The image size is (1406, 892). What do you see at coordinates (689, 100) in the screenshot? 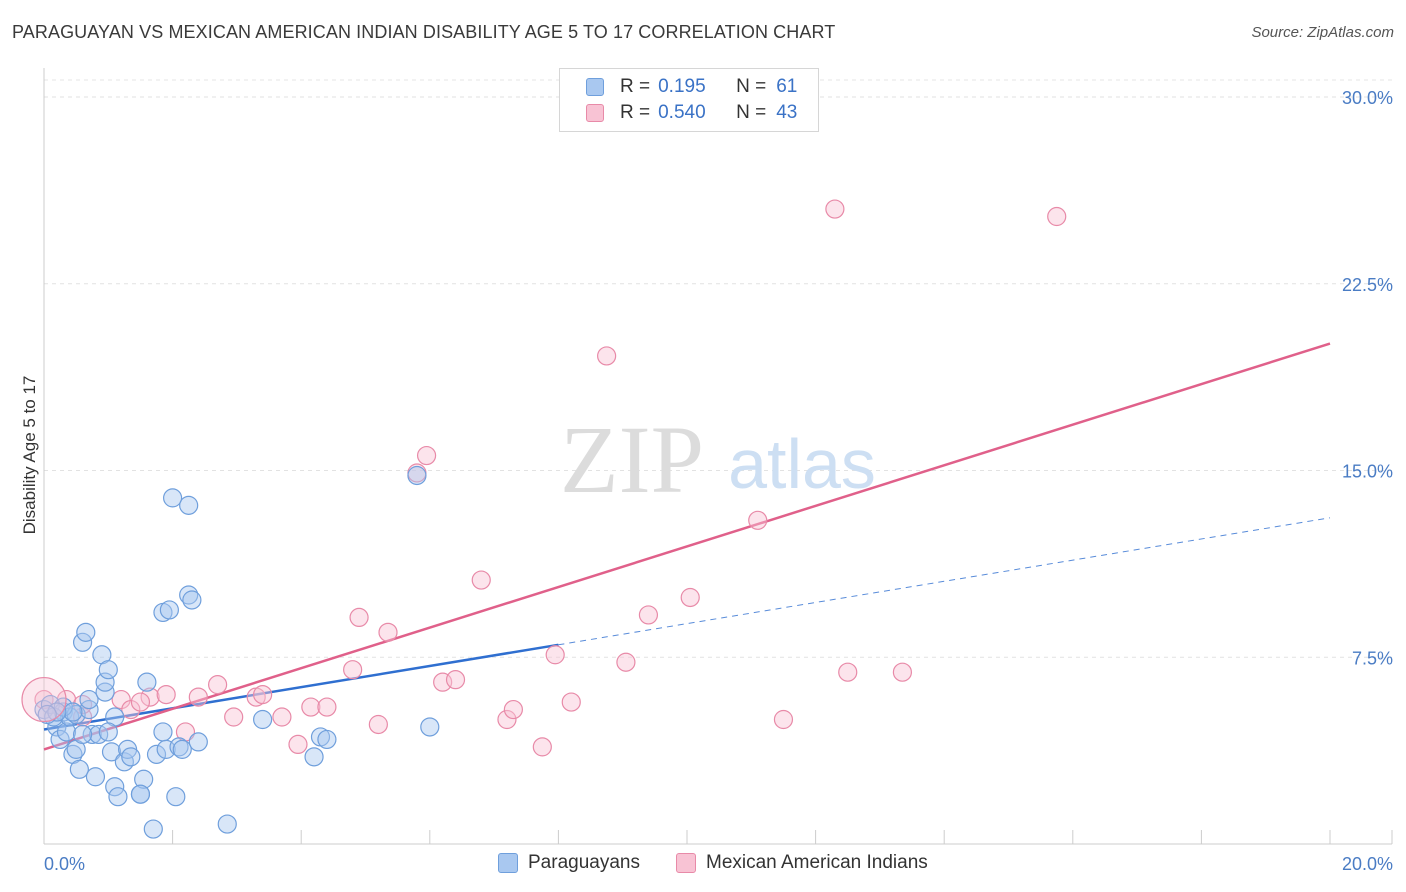
I see `correlation-legend: R = 0.195 N = 61 R = 0.540 N = 43` at bounding box center [689, 100].